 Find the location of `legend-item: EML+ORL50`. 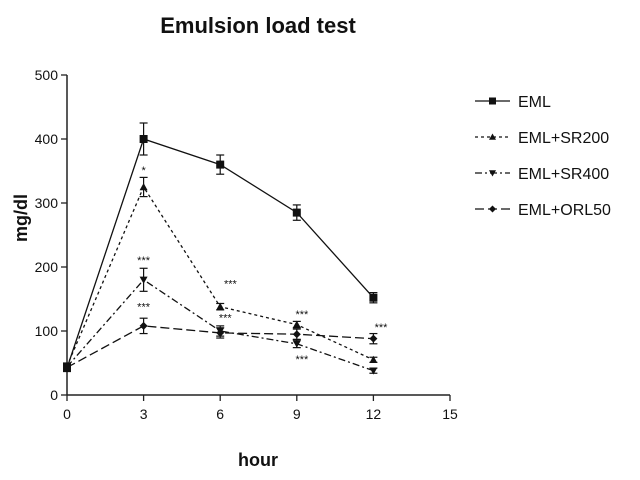

legend-item: EML+ORL50 is located at coordinates (543, 210).